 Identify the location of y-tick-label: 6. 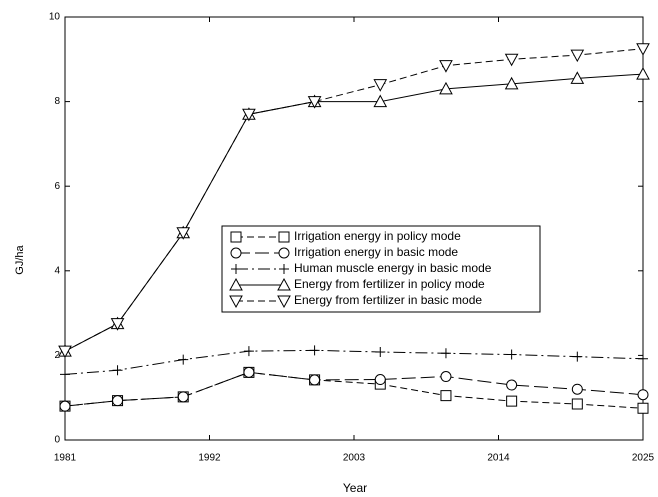
(57, 186).